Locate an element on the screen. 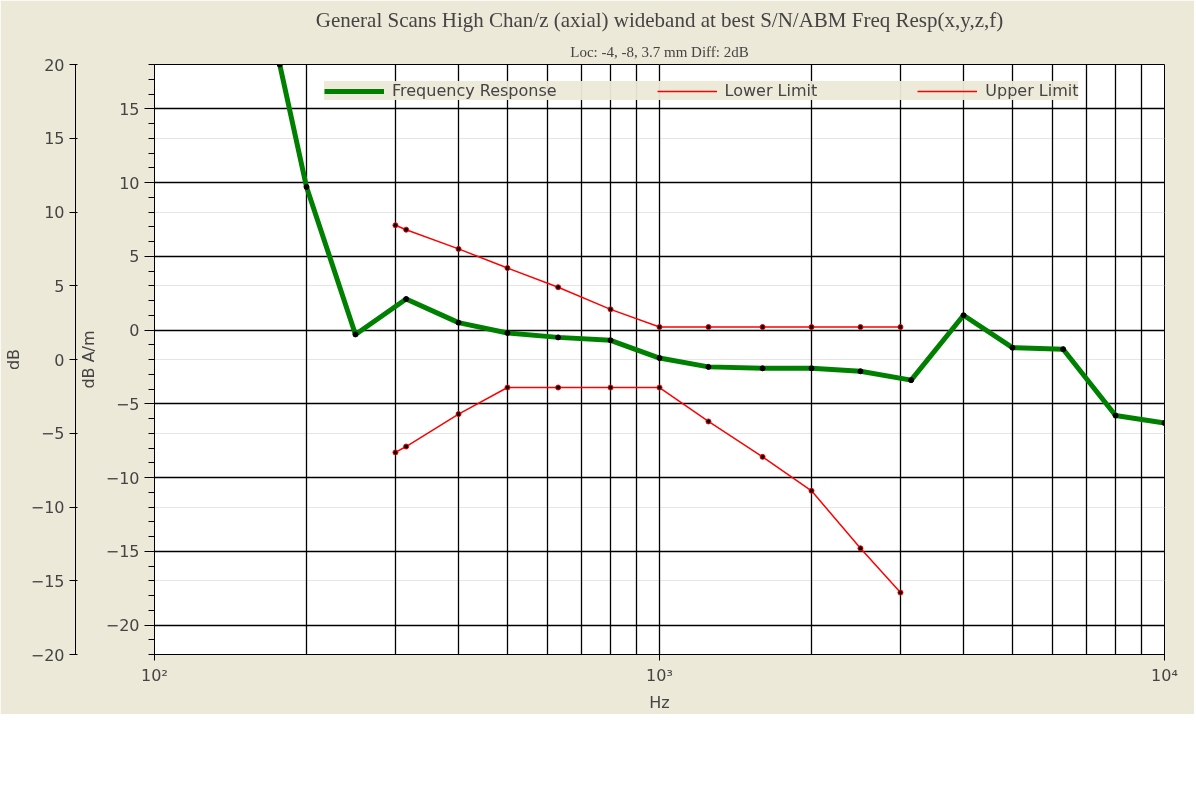  y-axis-title: dB is located at coordinates (13, 359).